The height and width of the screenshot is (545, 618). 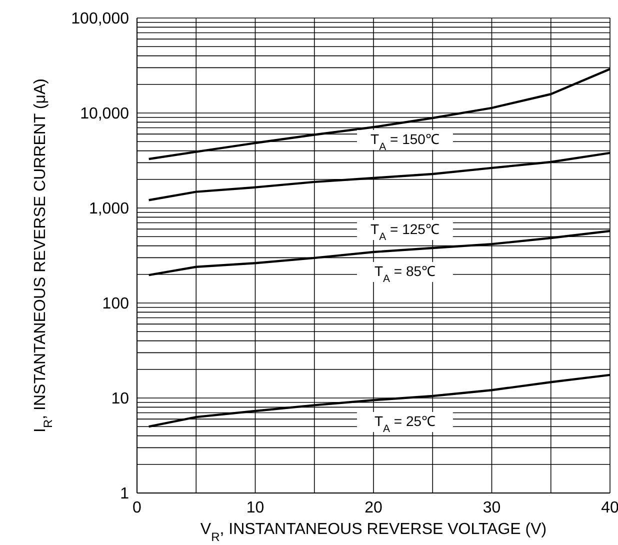 I want to click on y-tick-label: 100,000, so click(x=100, y=19).